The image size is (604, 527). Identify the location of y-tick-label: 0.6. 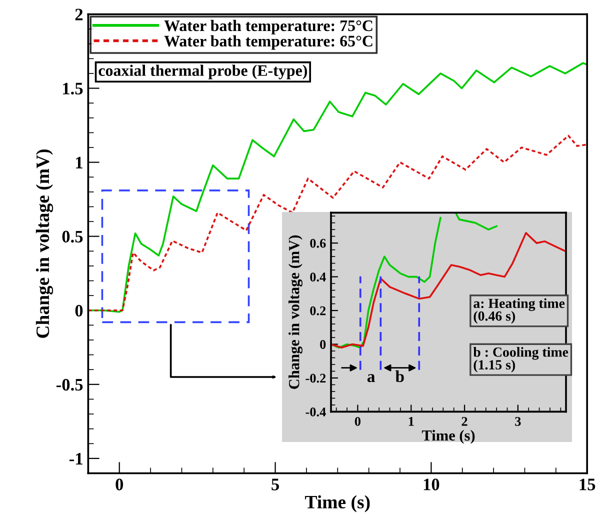
(318, 243).